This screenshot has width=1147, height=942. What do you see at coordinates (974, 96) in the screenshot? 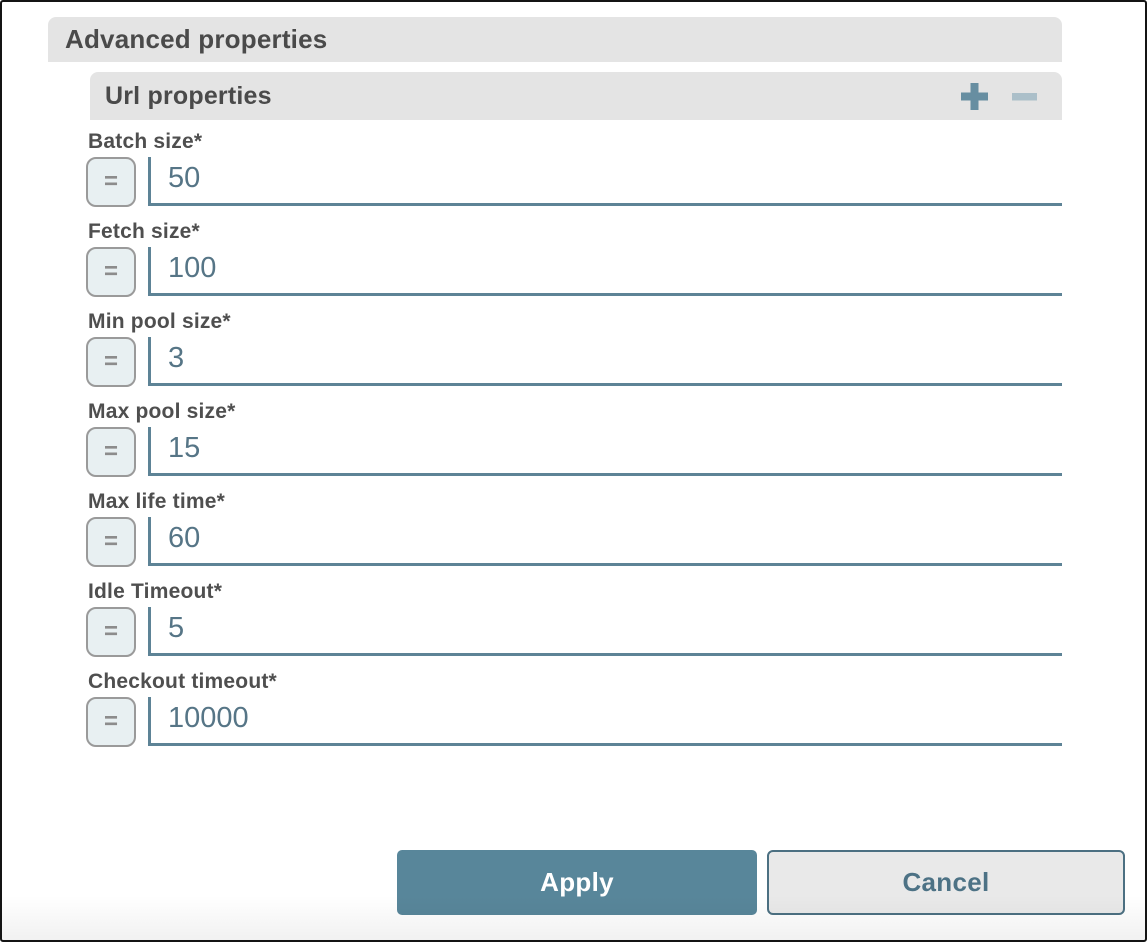
I see `plus-icon` at bounding box center [974, 96].